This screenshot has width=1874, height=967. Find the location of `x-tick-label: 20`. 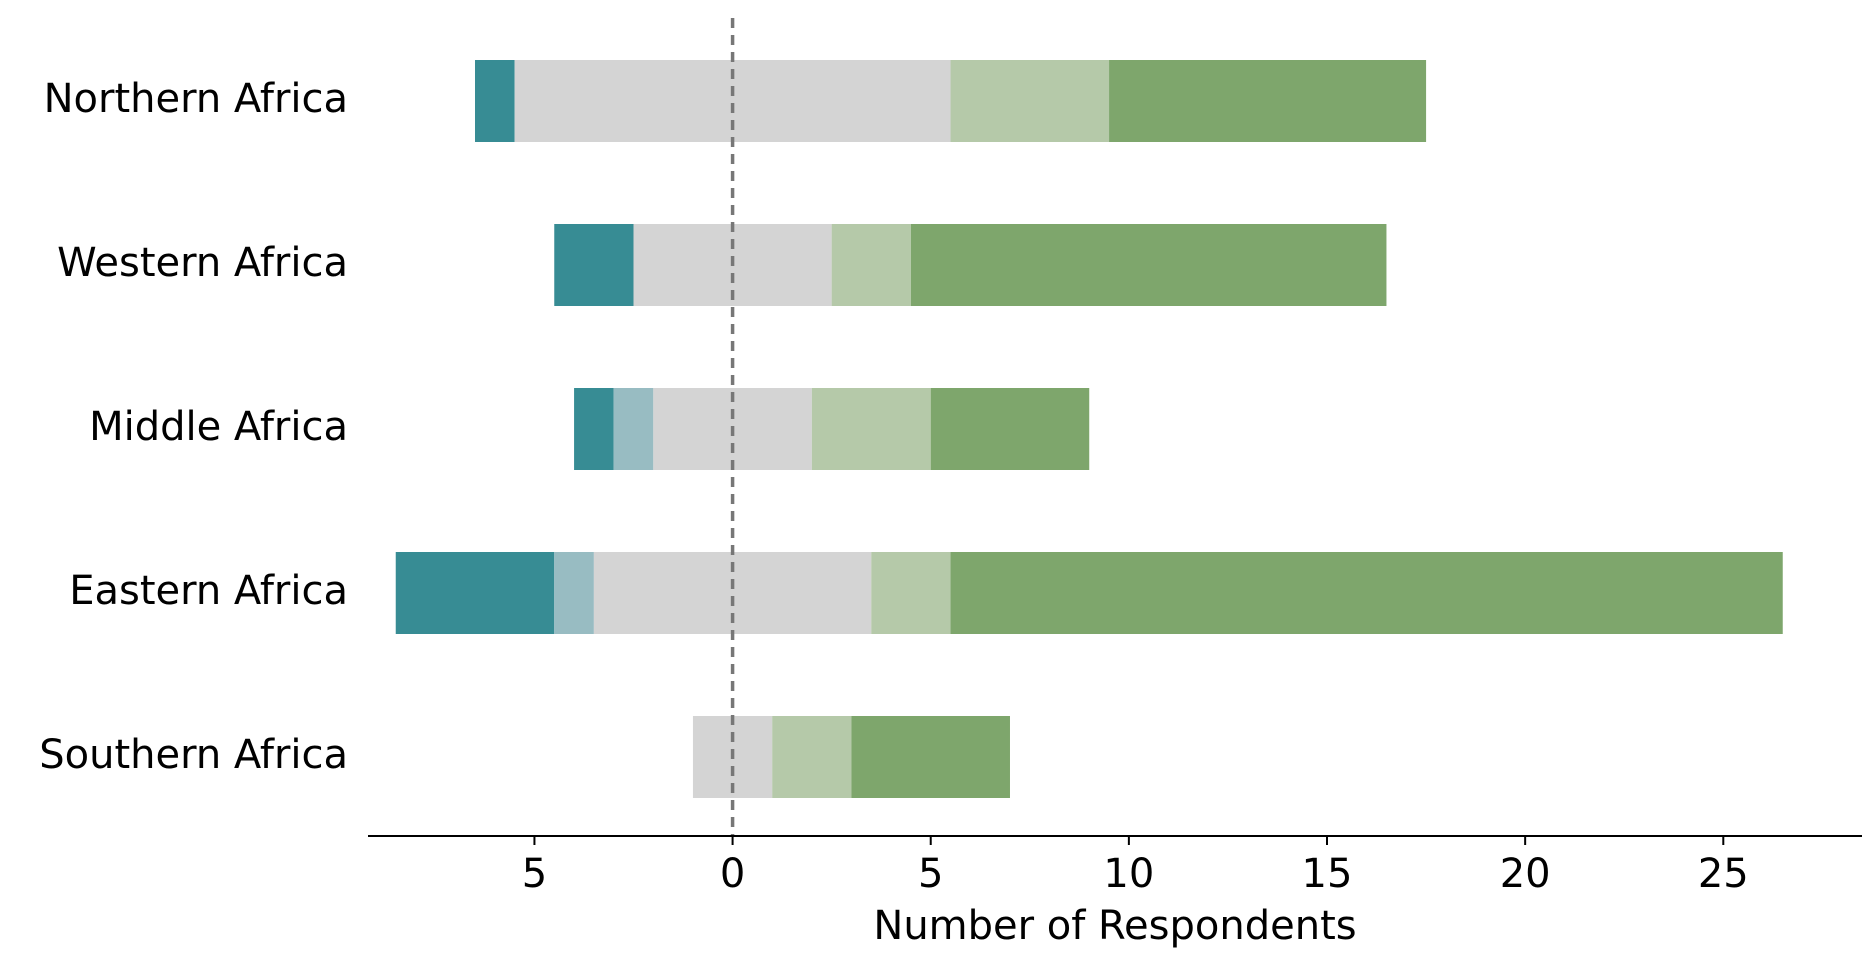

x-tick-label: 20 is located at coordinates (1525, 874).